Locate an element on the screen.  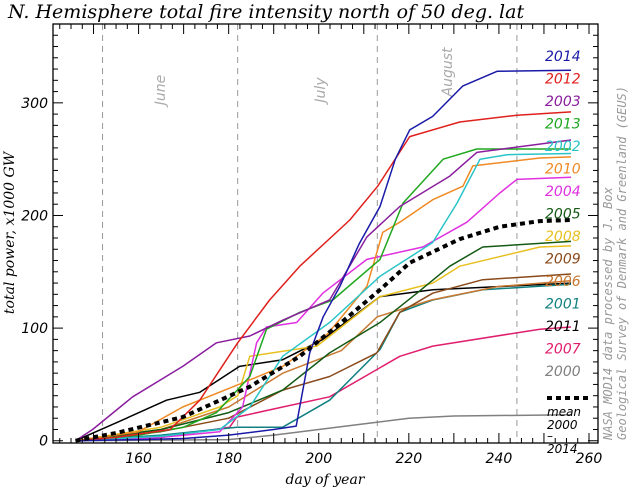
legend-entry-2005: 2005 is located at coordinates (563, 215).